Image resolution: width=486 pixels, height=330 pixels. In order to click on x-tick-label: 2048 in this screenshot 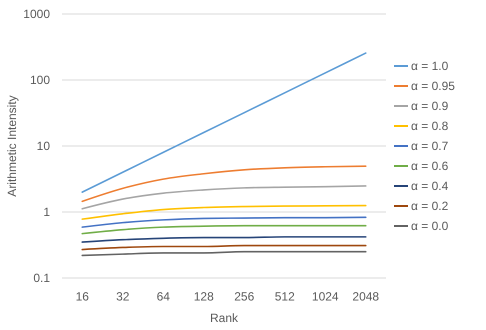, I will do `click(366, 297)`.